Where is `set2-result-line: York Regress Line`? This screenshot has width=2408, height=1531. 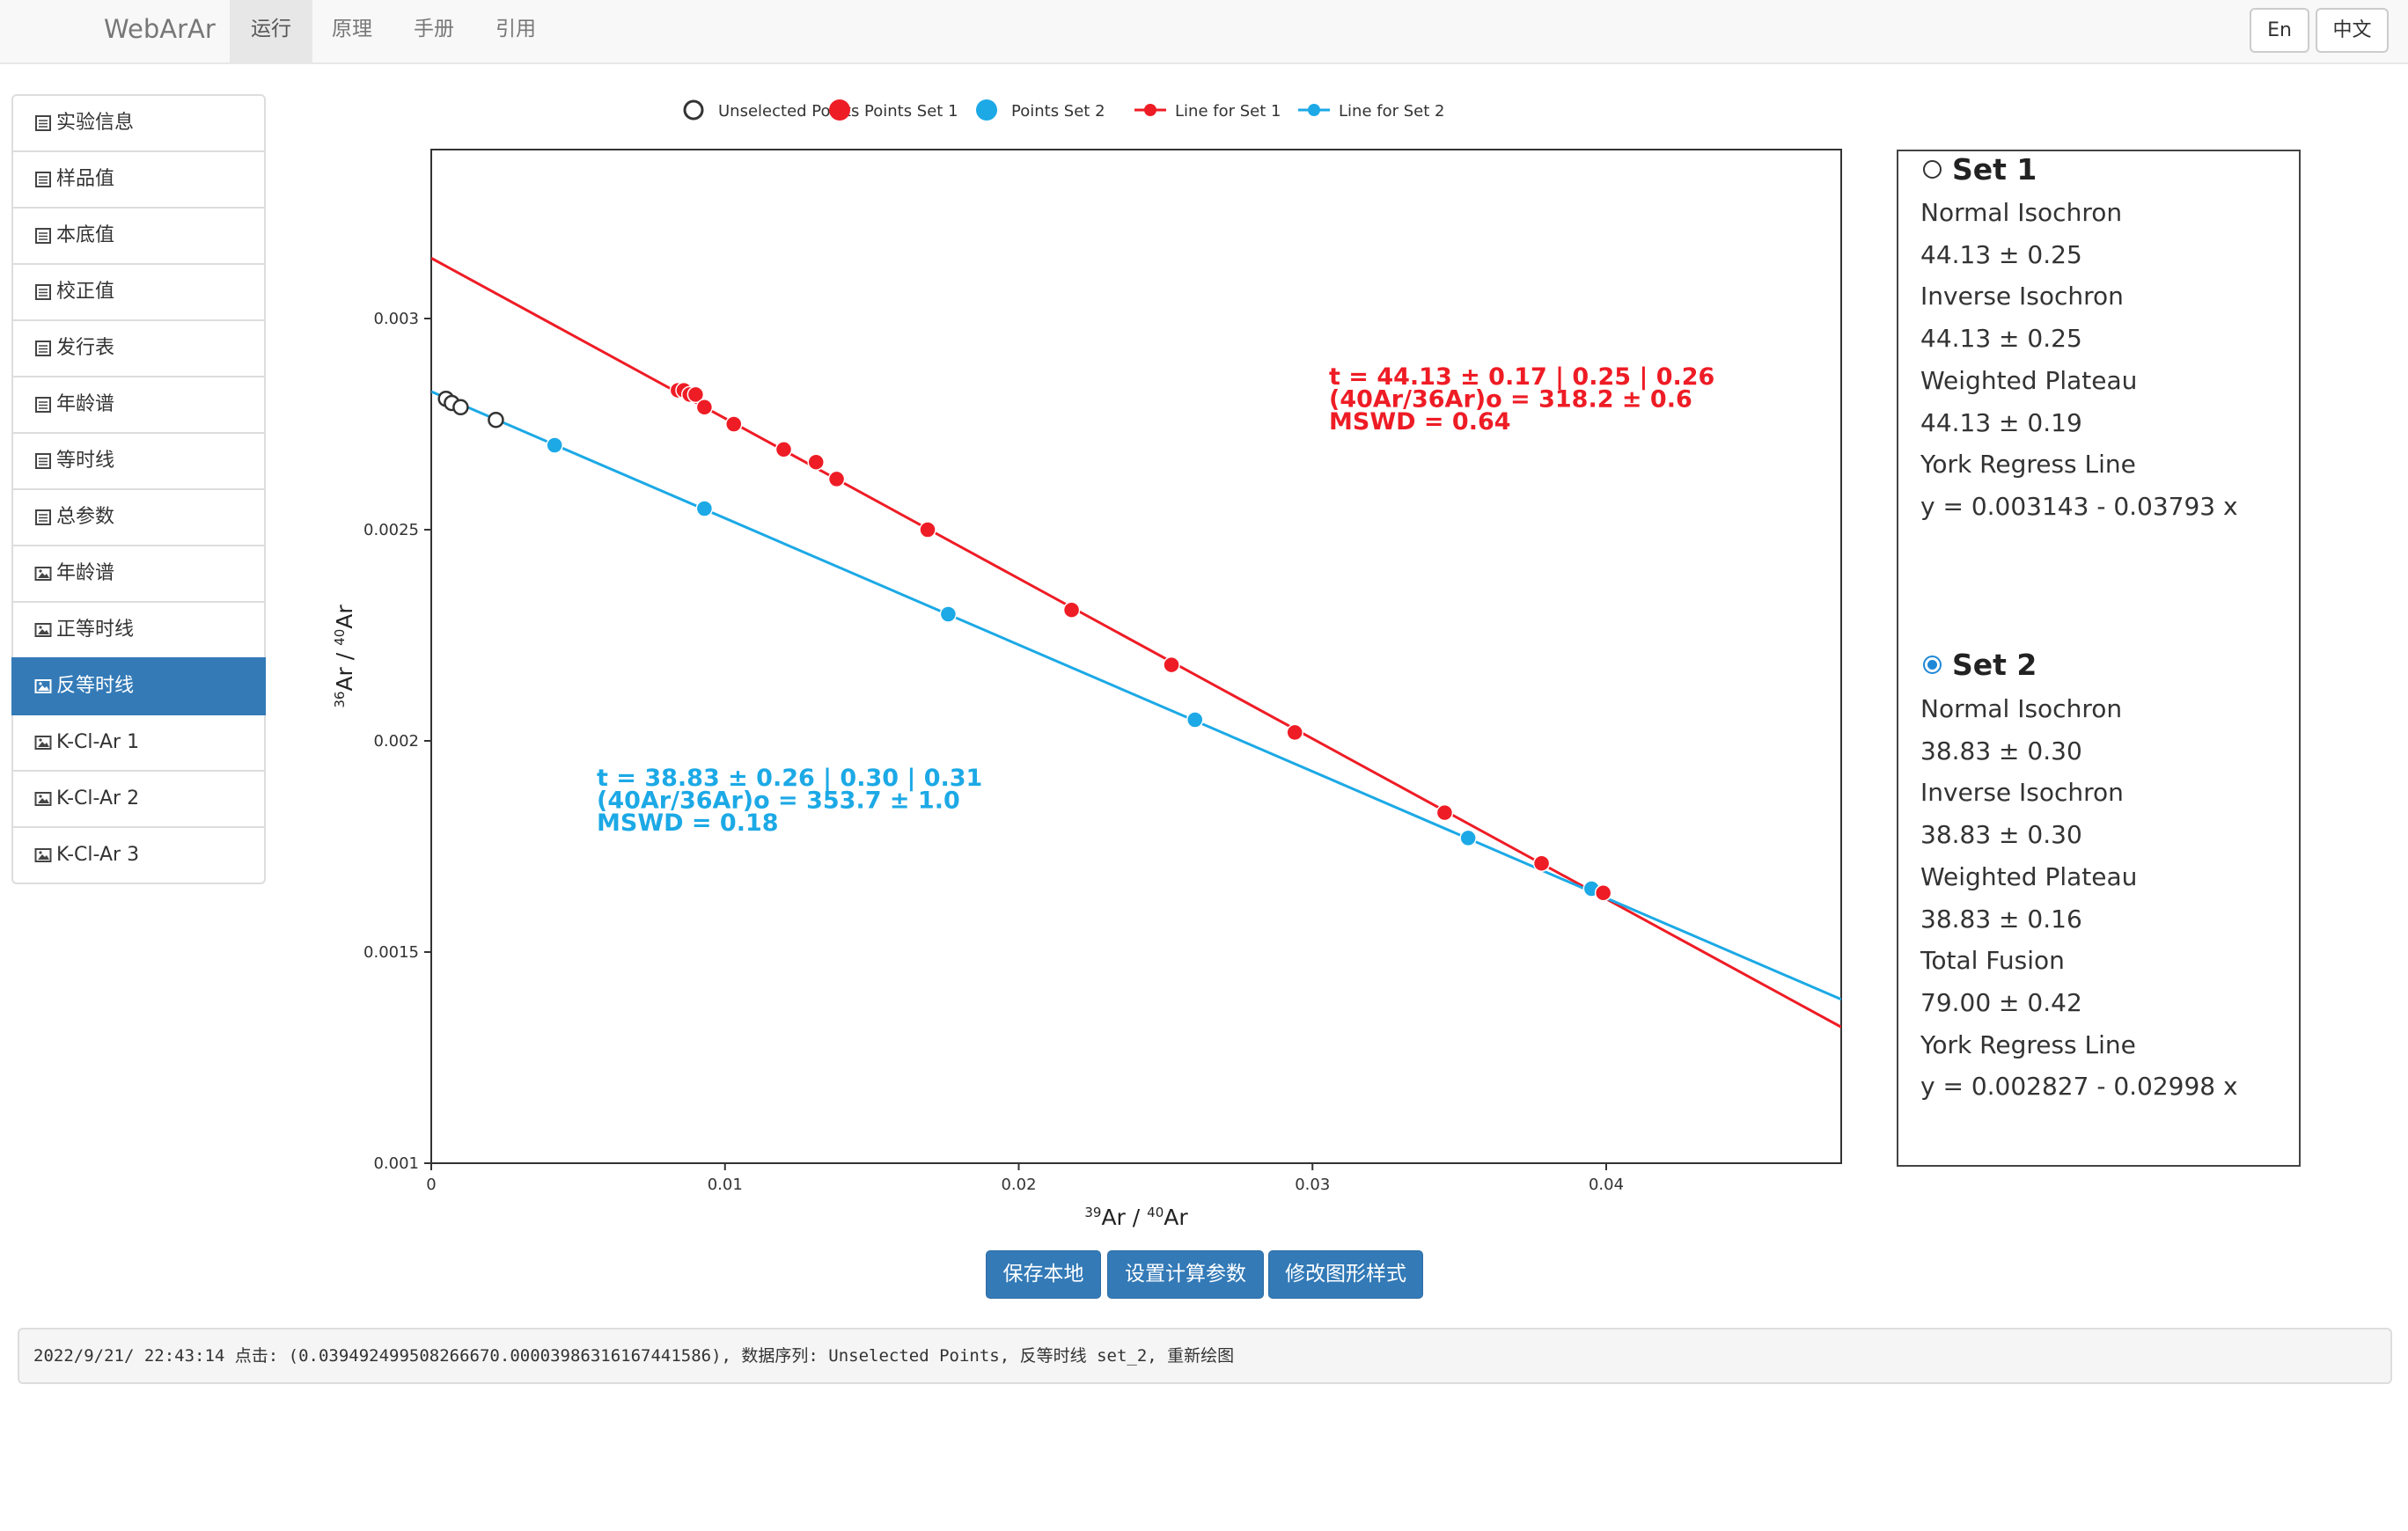 set2-result-line: York Regress Line is located at coordinates (2028, 1044).